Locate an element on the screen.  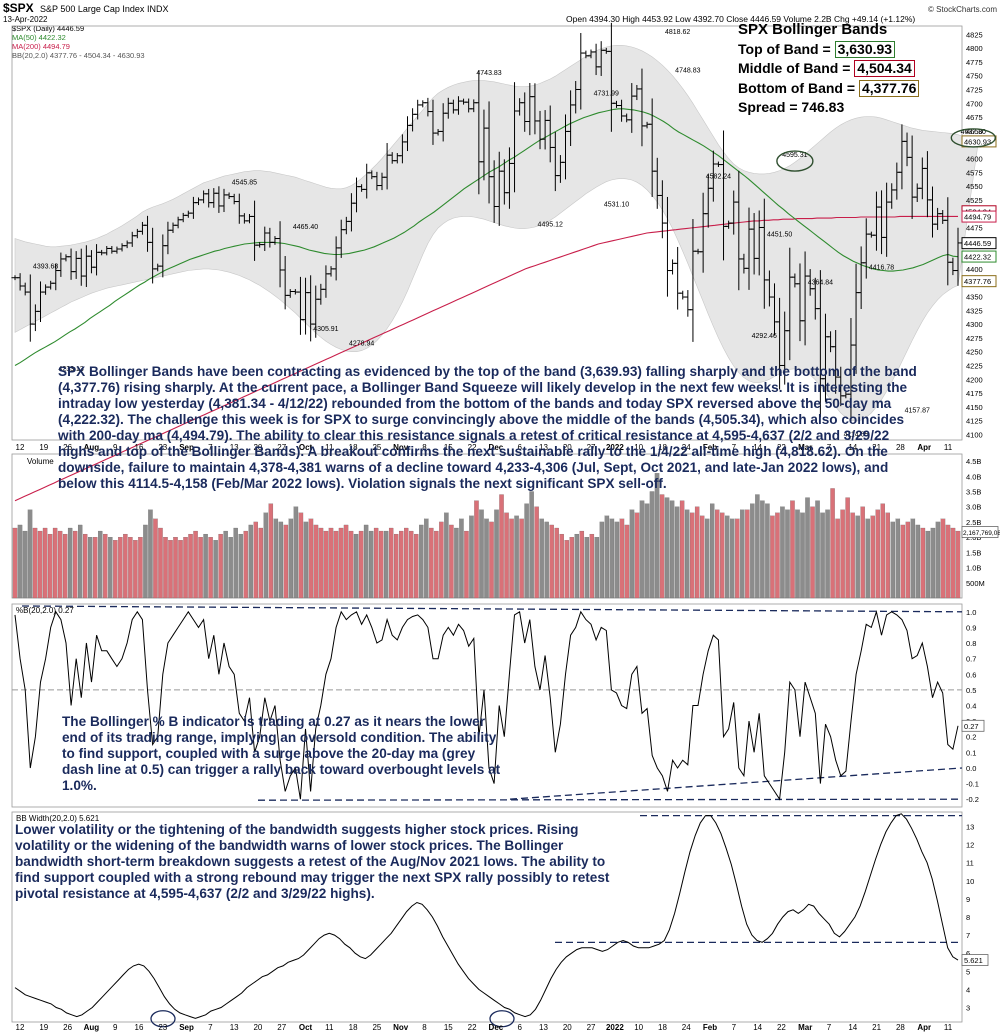
price-x-tick-label: 10 is located at coordinates (638, 447).